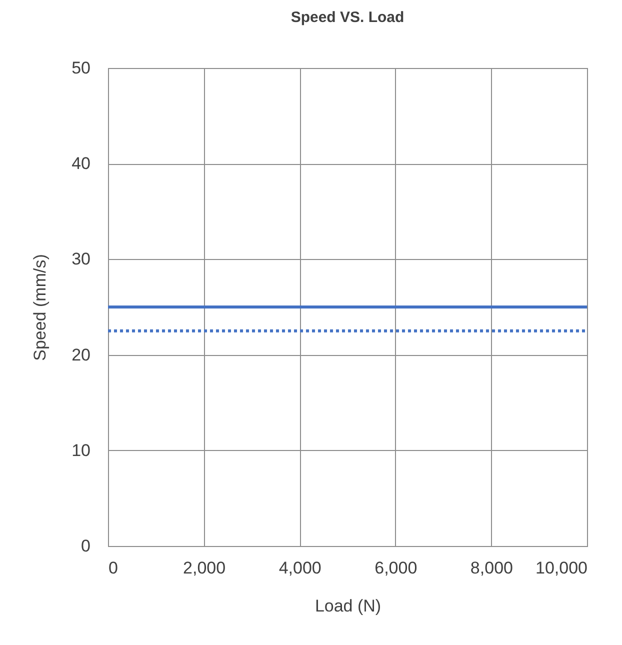 The width and height of the screenshot is (622, 645). What do you see at coordinates (204, 568) in the screenshot?
I see `x-tick-label: 2,000` at bounding box center [204, 568].